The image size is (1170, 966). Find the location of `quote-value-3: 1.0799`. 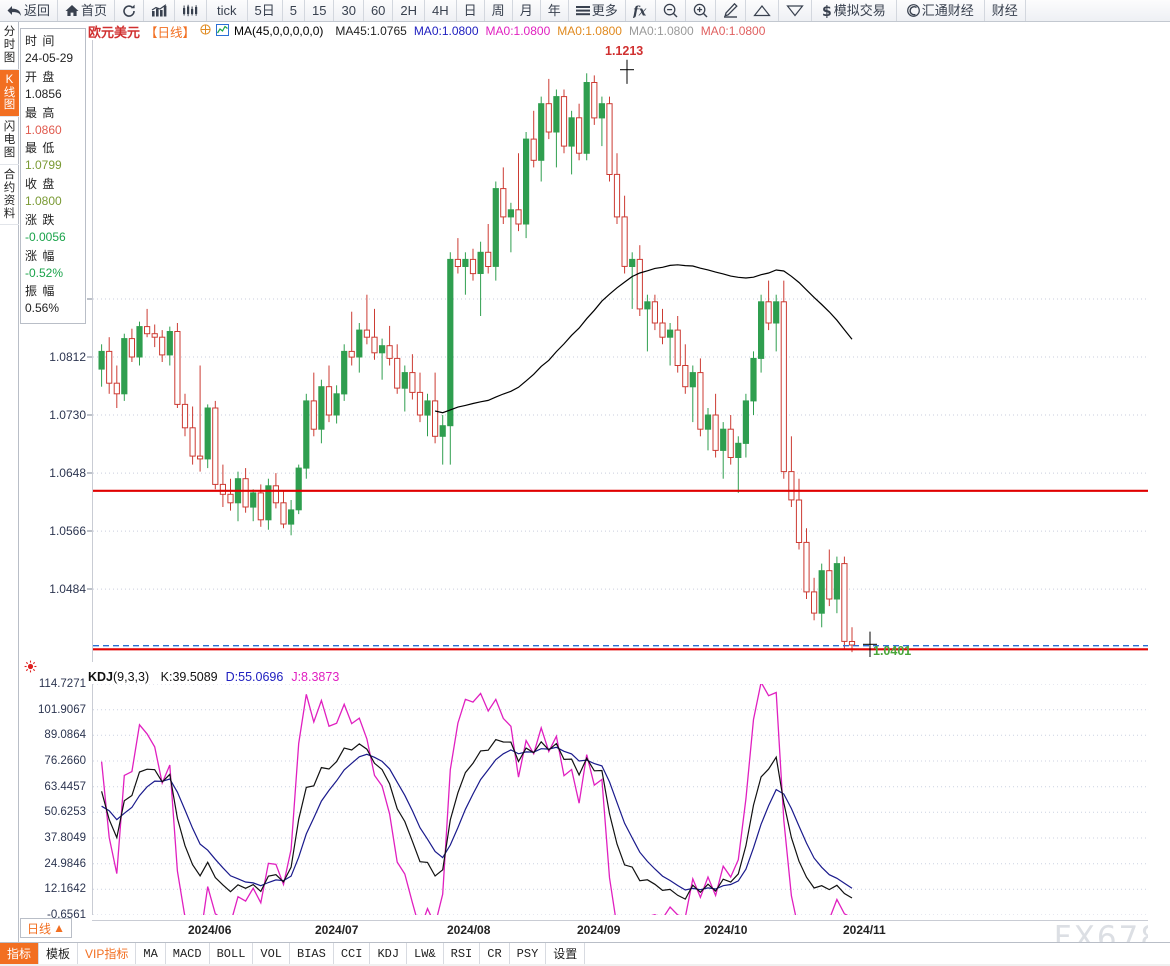

quote-value-3: 1.0799 is located at coordinates (43, 165).